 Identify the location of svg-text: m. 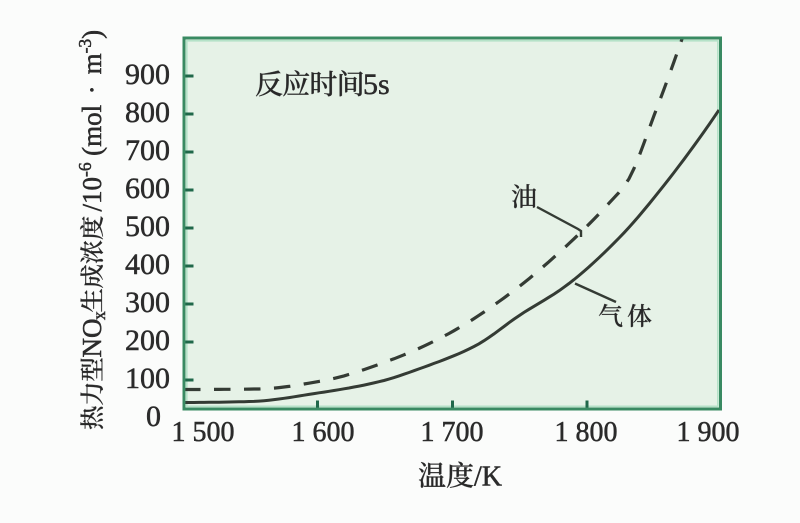
(92, 63).